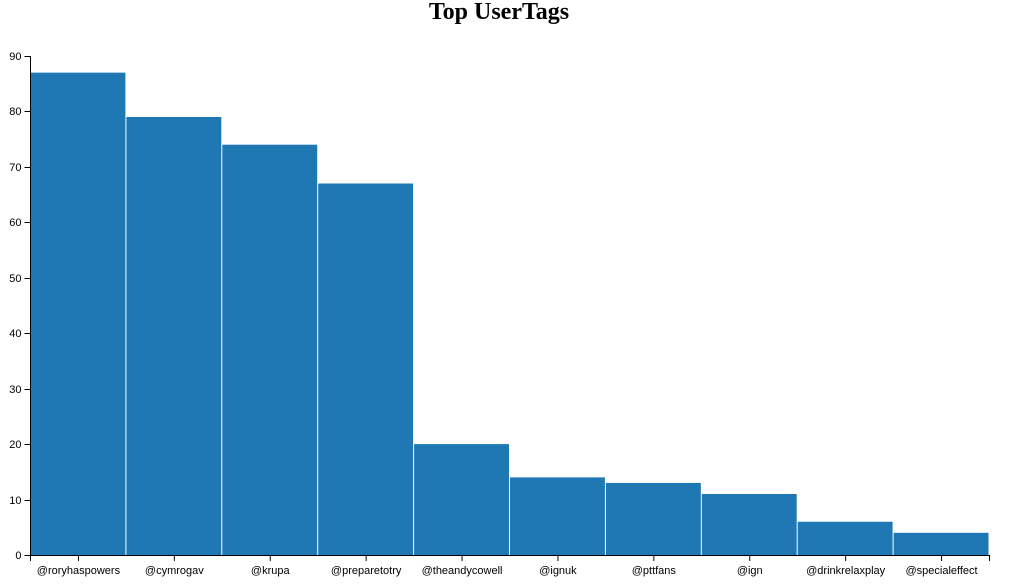 The height and width of the screenshot is (585, 1016). I want to click on y-tick-label: 10, so click(15, 501).